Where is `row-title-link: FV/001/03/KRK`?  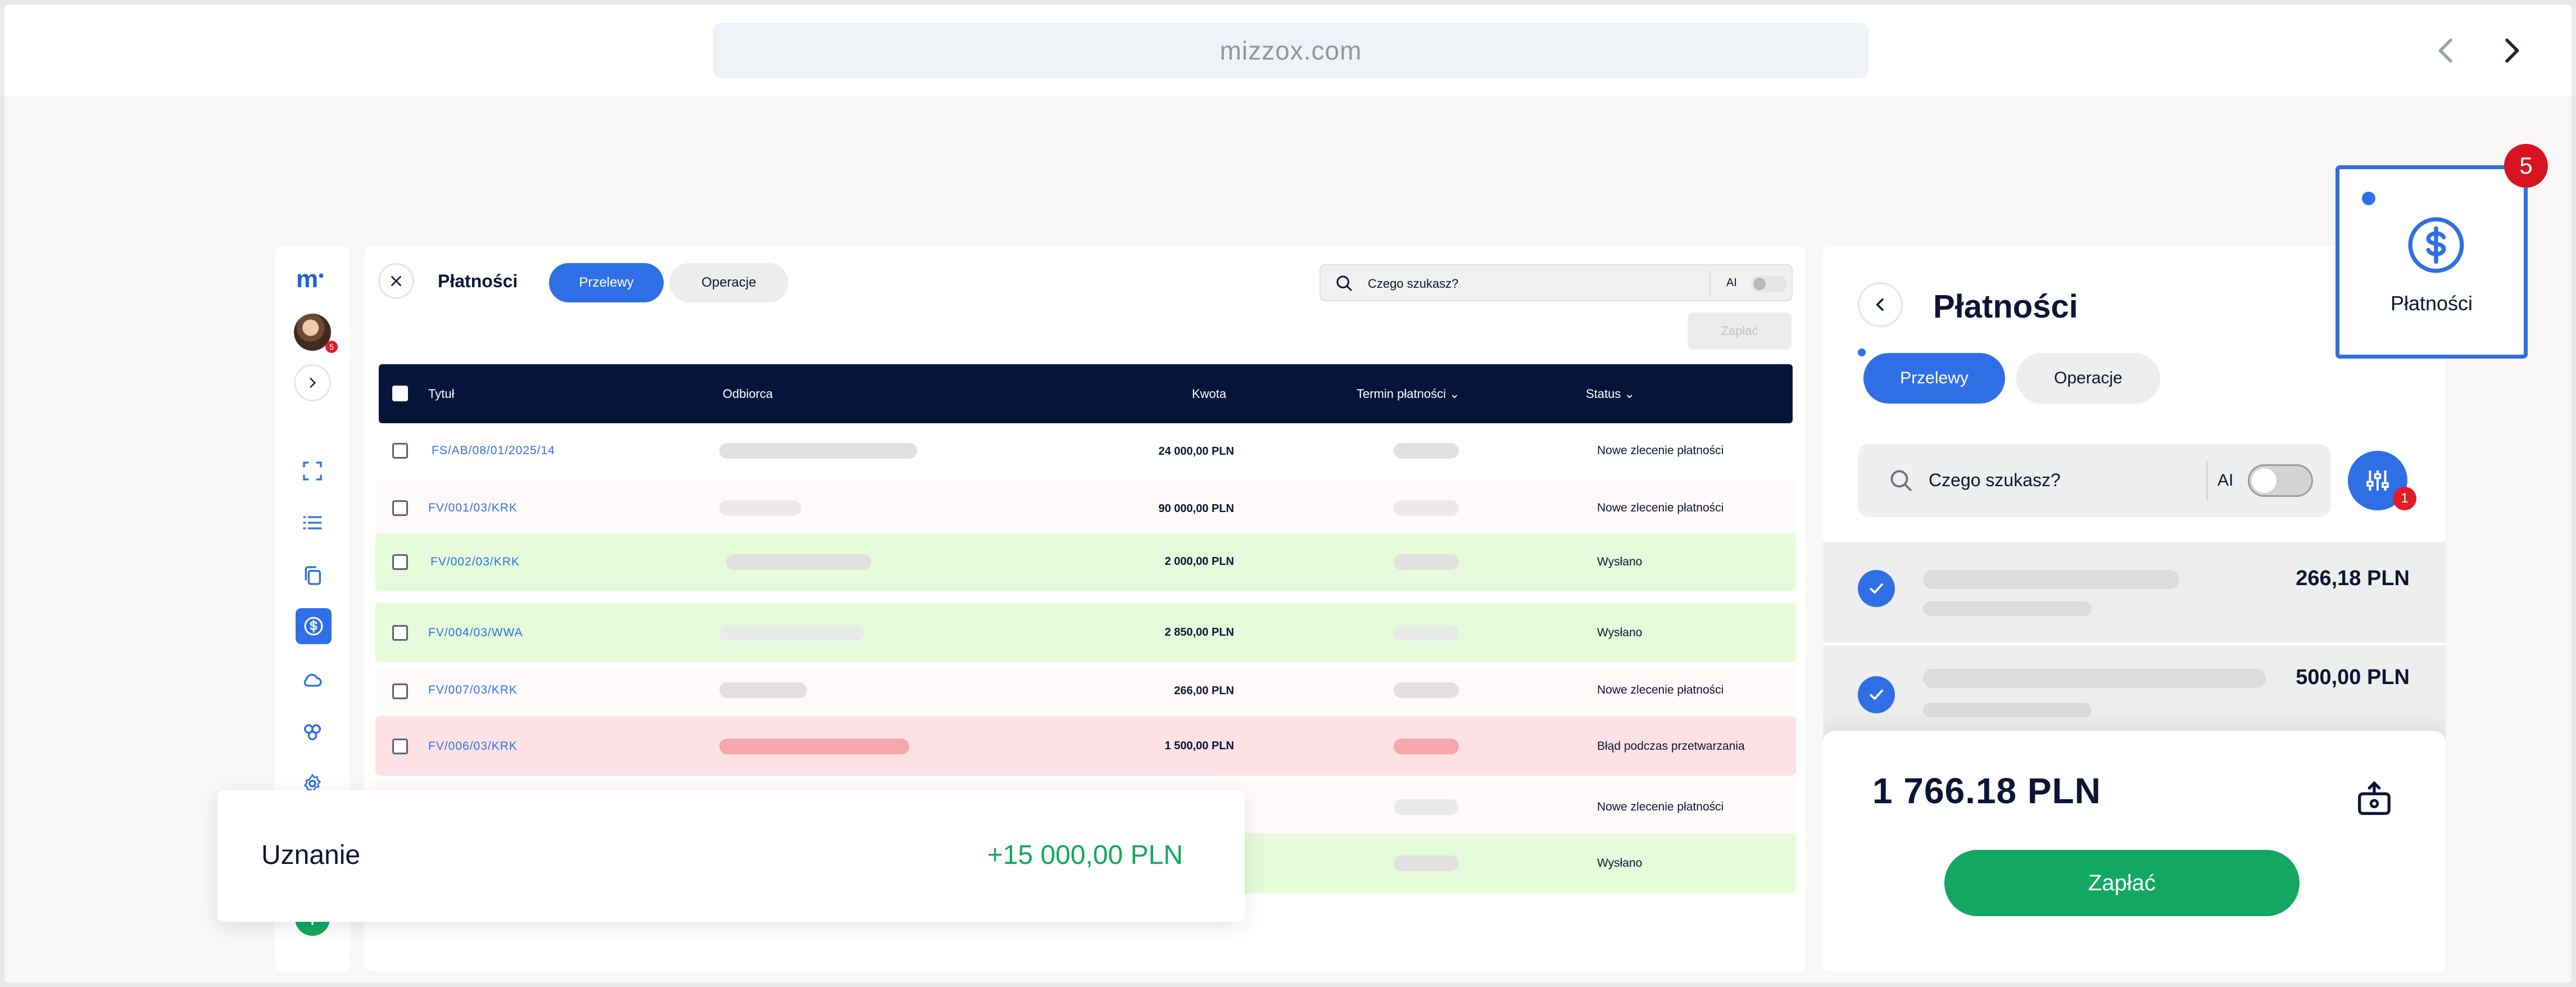 row-title-link: FV/001/03/KRK is located at coordinates (473, 507).